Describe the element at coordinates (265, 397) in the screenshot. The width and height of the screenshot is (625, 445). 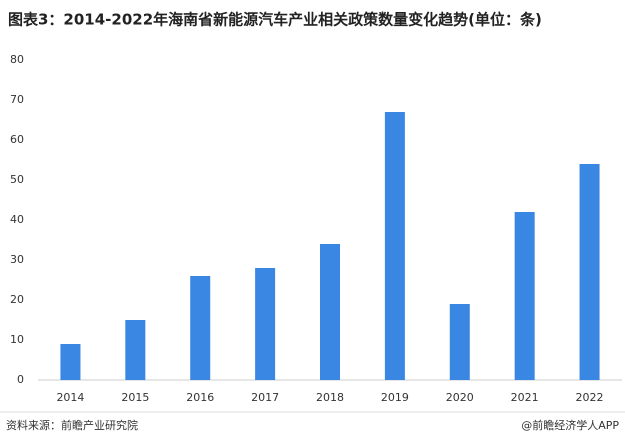
I see `x-tick-label: 2017` at that location.